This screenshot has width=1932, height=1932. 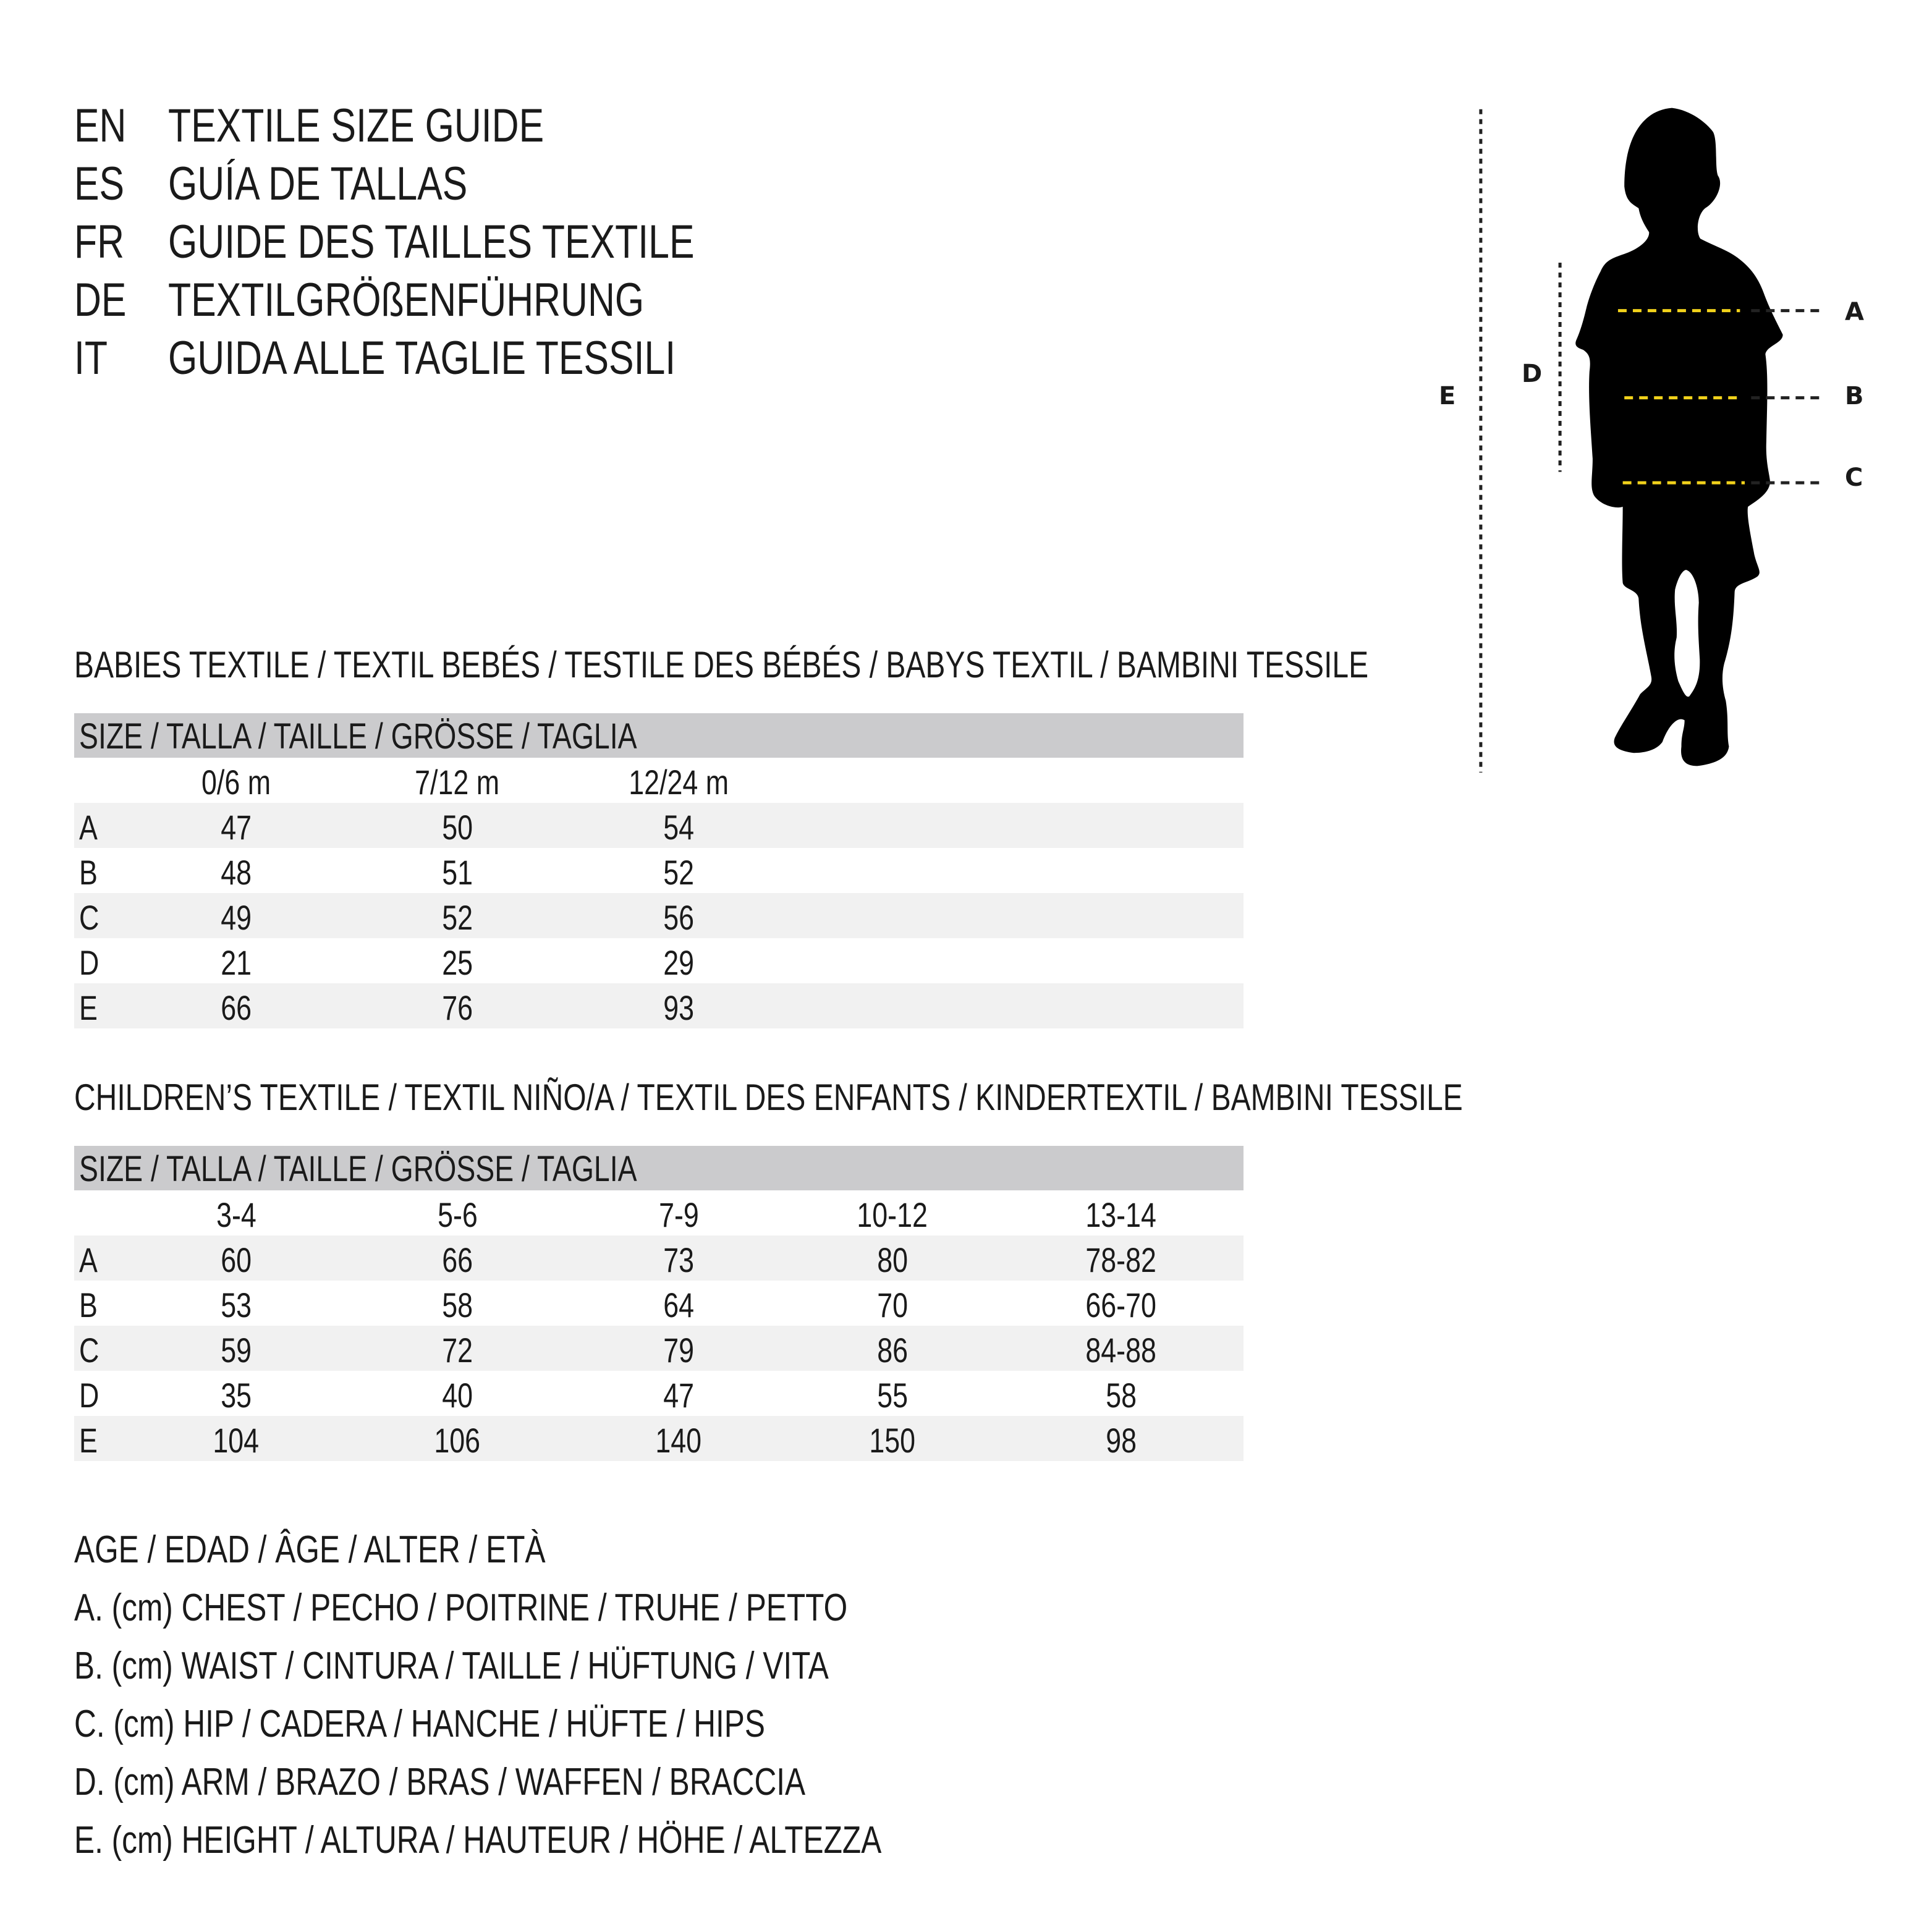 What do you see at coordinates (1854, 312) in the screenshot?
I see `label-a: A` at bounding box center [1854, 312].